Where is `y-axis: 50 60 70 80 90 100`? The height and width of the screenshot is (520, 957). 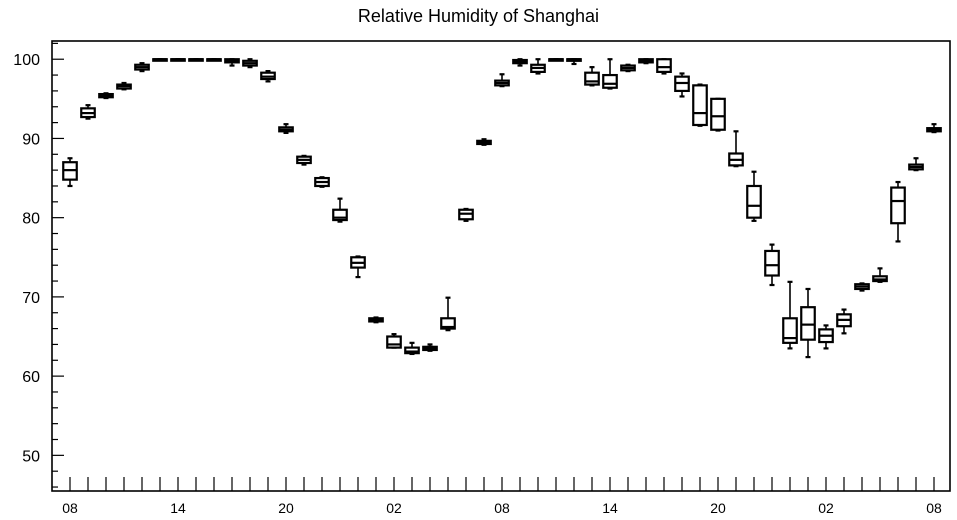
y-axis: 50 60 70 80 90 100 is located at coordinates (38, 265).